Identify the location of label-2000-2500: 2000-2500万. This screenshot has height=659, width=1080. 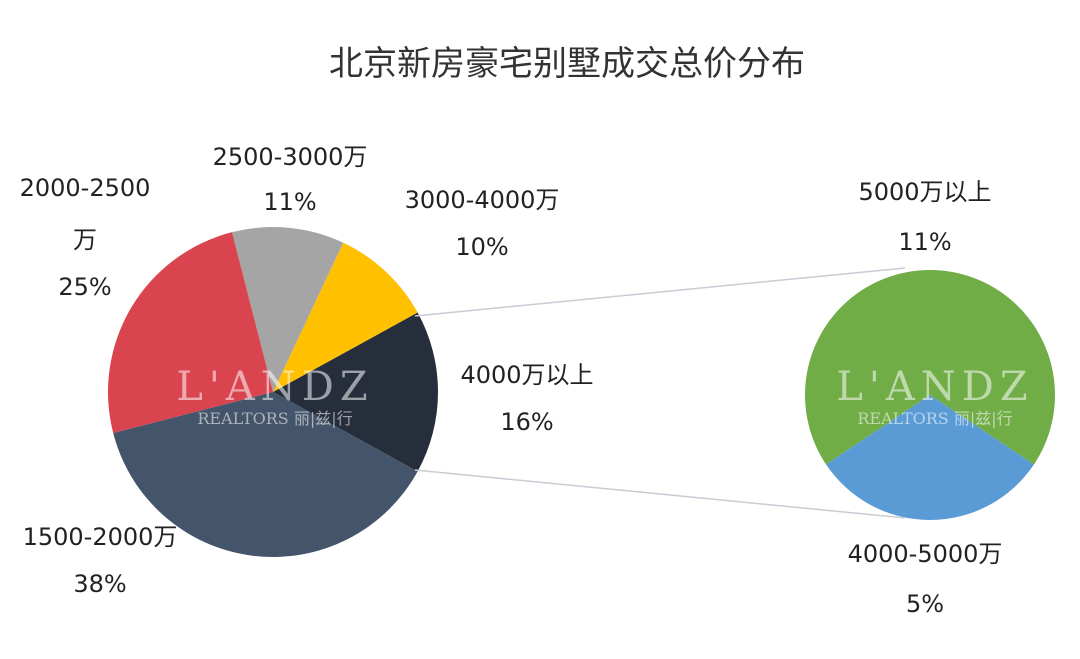
(85, 214).